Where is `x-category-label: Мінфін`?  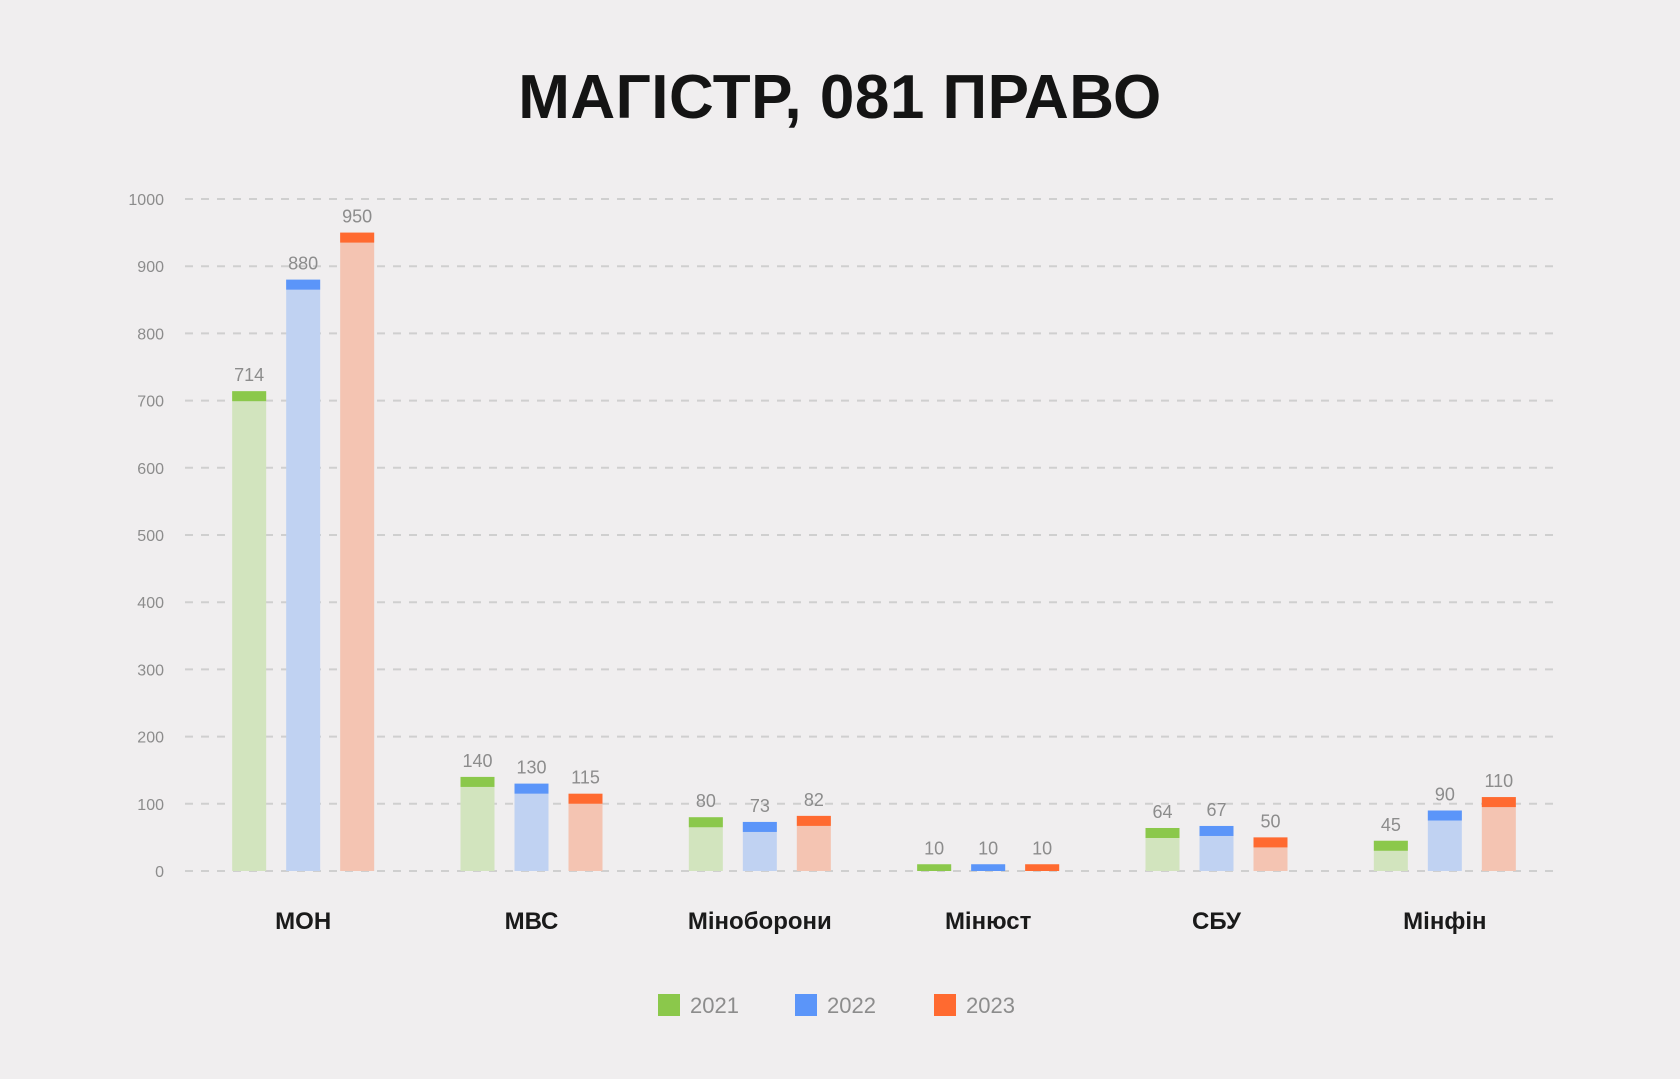
x-category-label: Мінфін is located at coordinates (1444, 921).